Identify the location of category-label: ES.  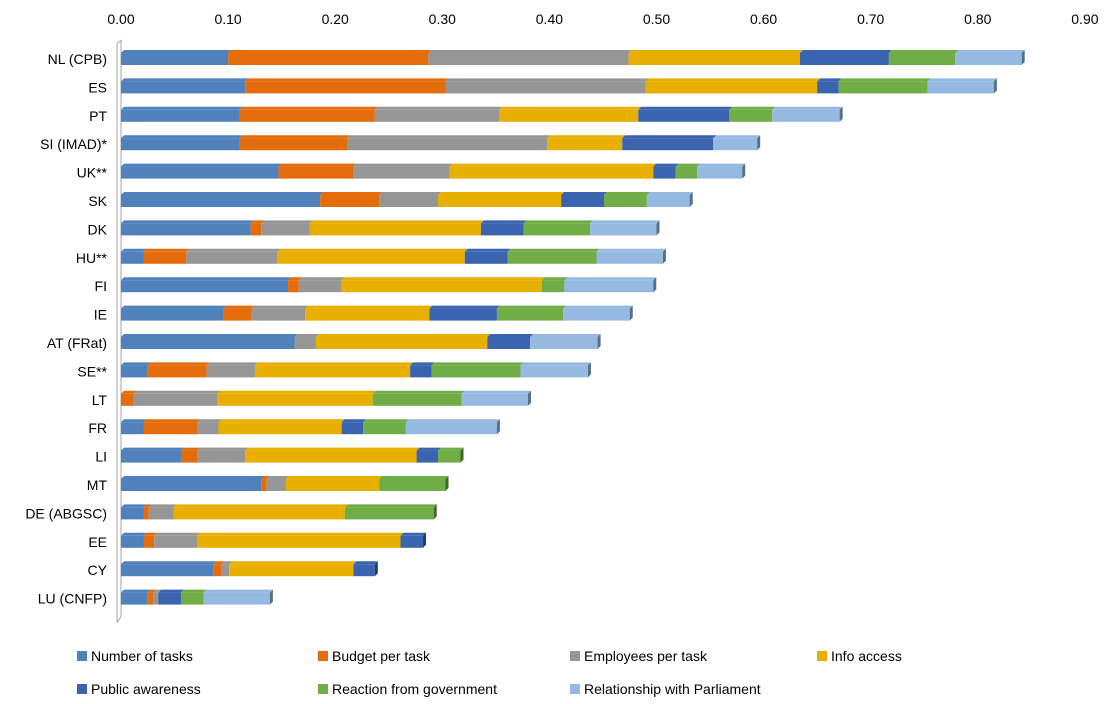
(97, 87).